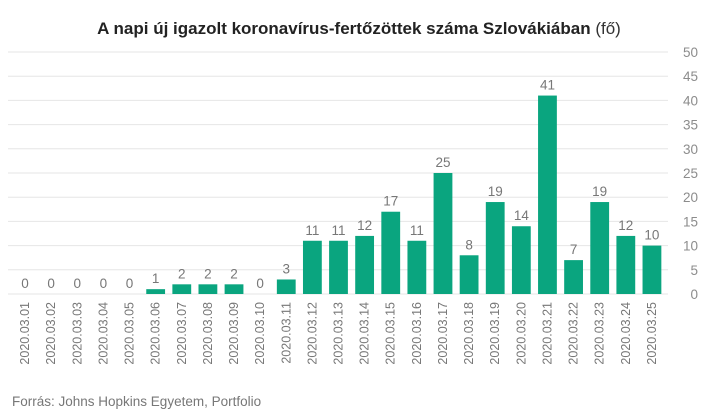  What do you see at coordinates (651, 235) in the screenshot?
I see `data-label: 10` at bounding box center [651, 235].